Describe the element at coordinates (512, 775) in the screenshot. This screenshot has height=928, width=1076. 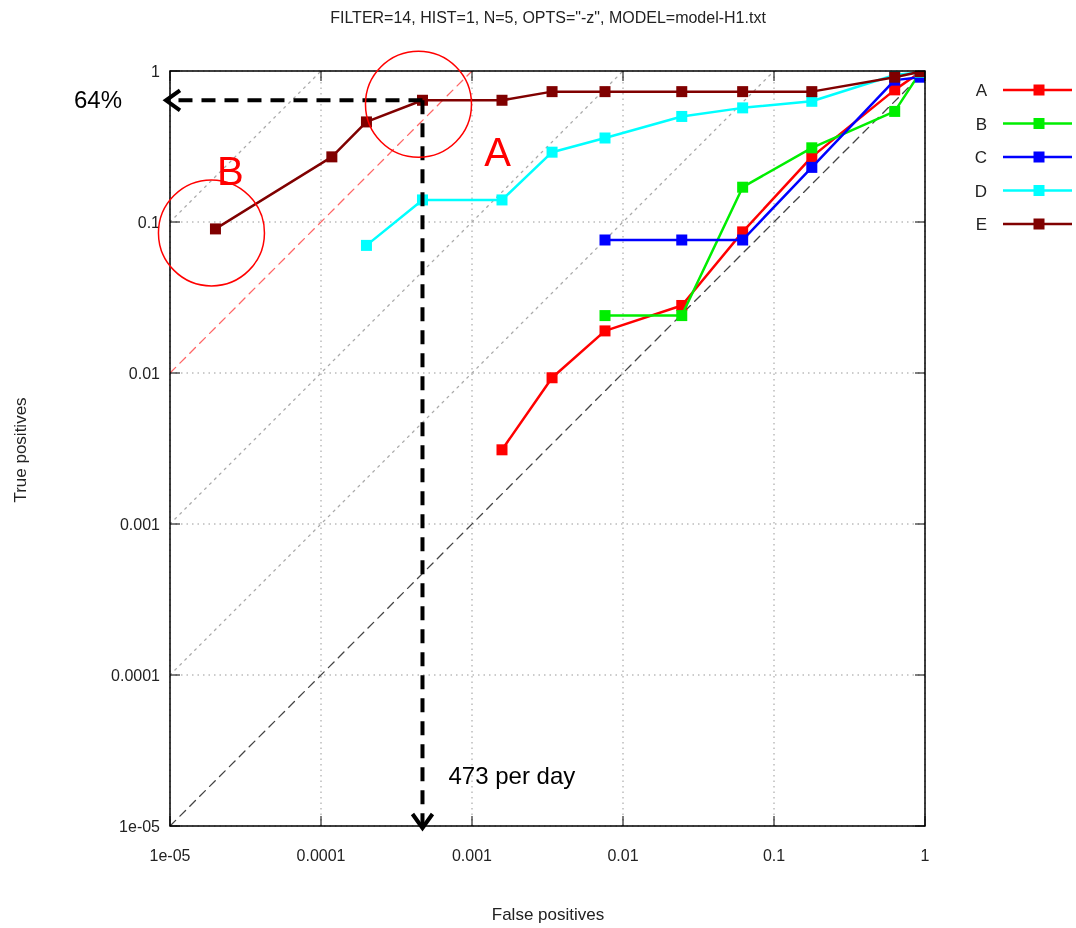
I see `ref-line-label: 473 per day` at that location.